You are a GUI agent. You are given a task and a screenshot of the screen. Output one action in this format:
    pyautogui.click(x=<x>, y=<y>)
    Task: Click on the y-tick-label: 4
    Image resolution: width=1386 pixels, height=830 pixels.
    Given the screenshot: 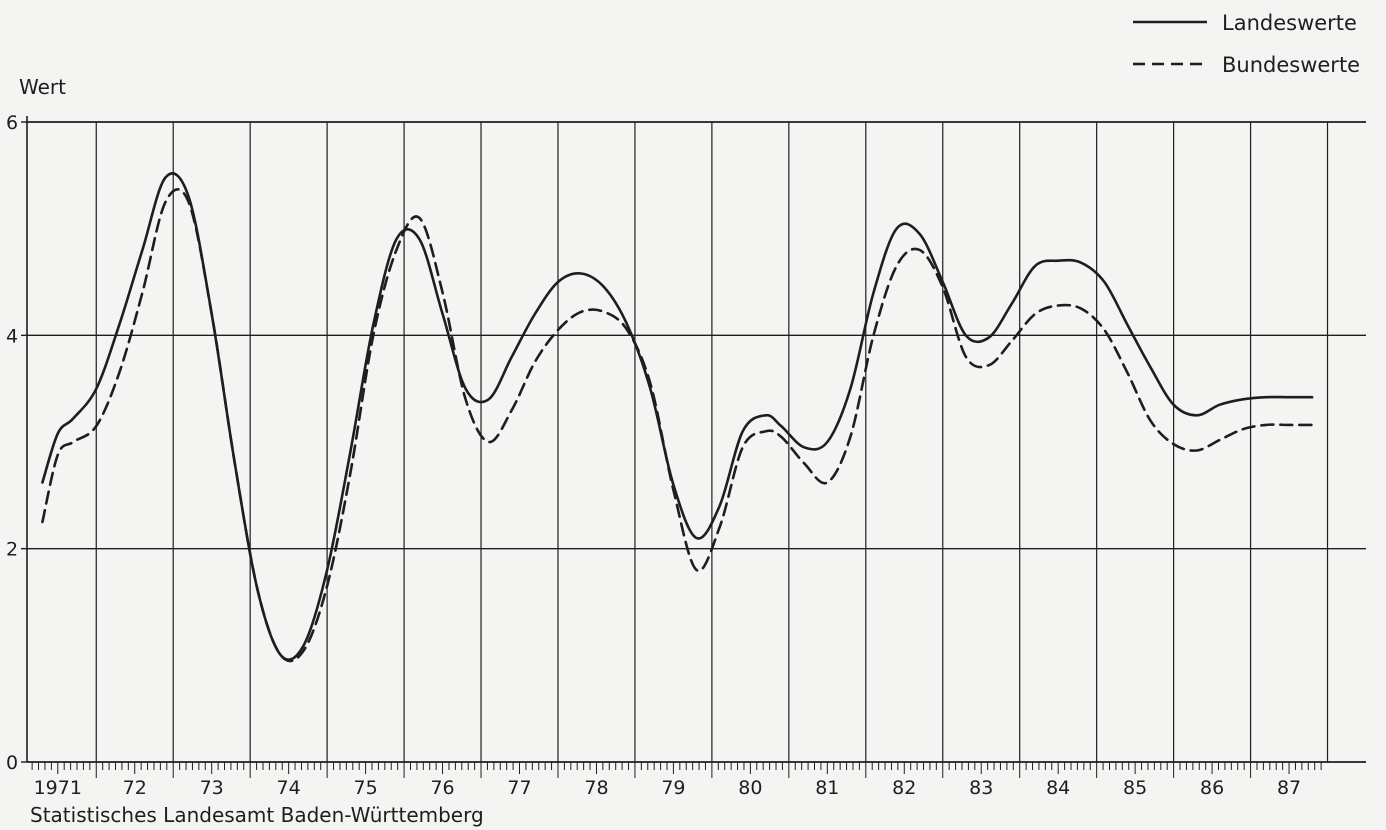 What is the action you would take?
    pyautogui.click(x=12, y=336)
    